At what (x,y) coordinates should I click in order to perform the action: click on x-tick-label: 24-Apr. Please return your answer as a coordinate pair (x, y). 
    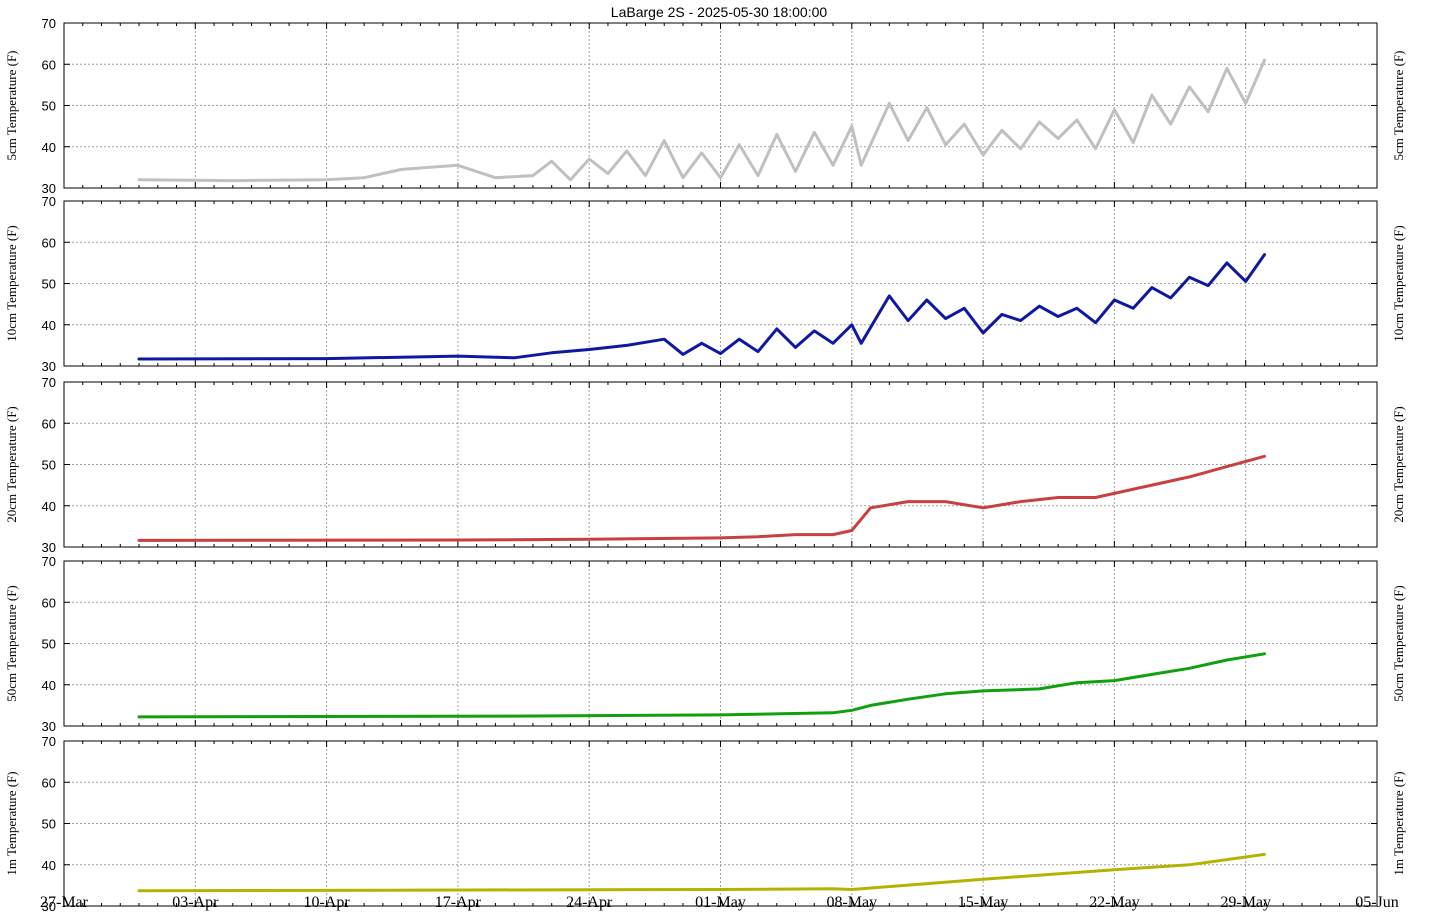
    Looking at the image, I should click on (589, 902).